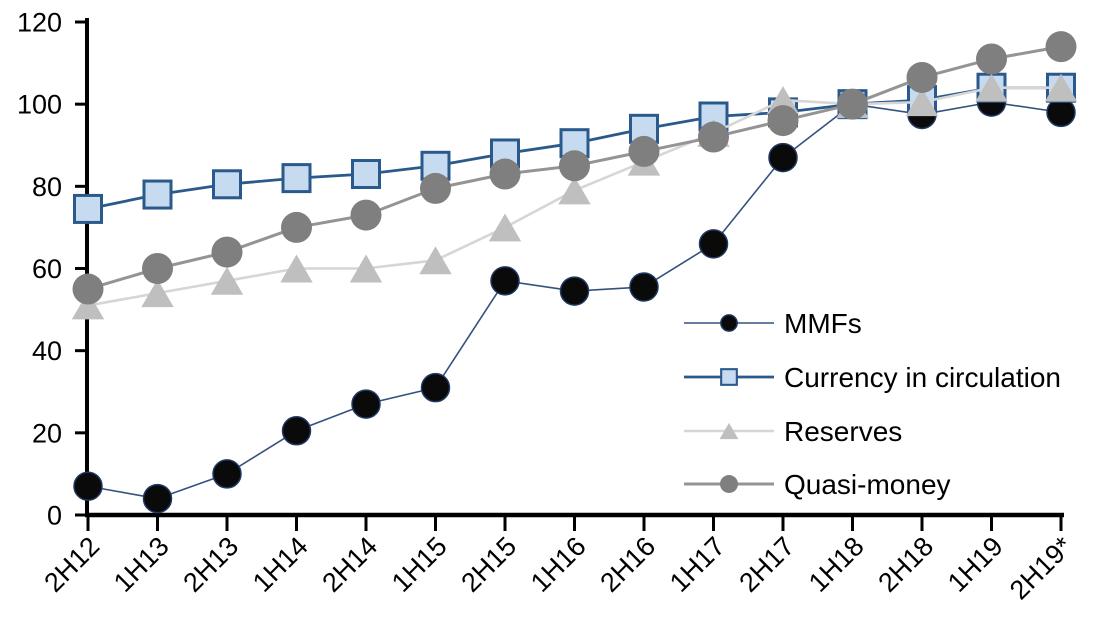 The height and width of the screenshot is (640, 1119). What do you see at coordinates (280, 564) in the screenshot?
I see `x-axis-tick-label: 1H14` at bounding box center [280, 564].